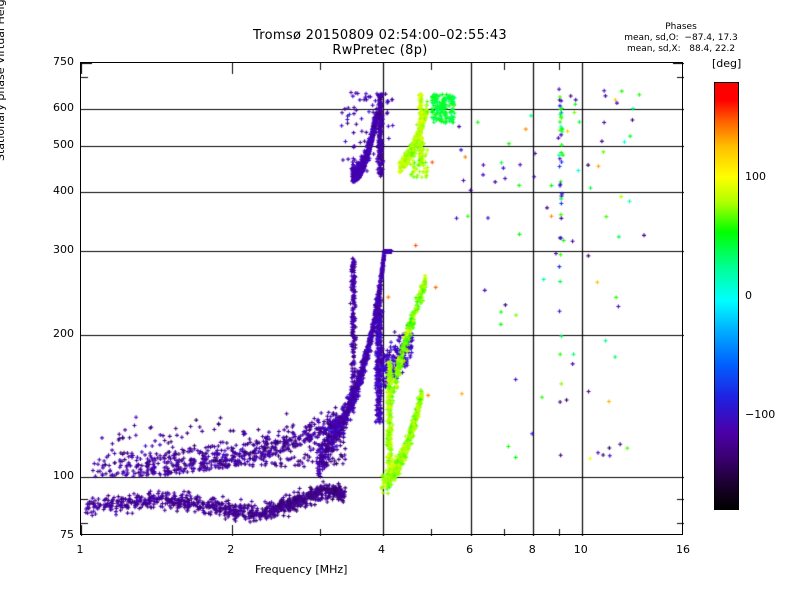  I want to click on colorbar-gradient, so click(726, 296).